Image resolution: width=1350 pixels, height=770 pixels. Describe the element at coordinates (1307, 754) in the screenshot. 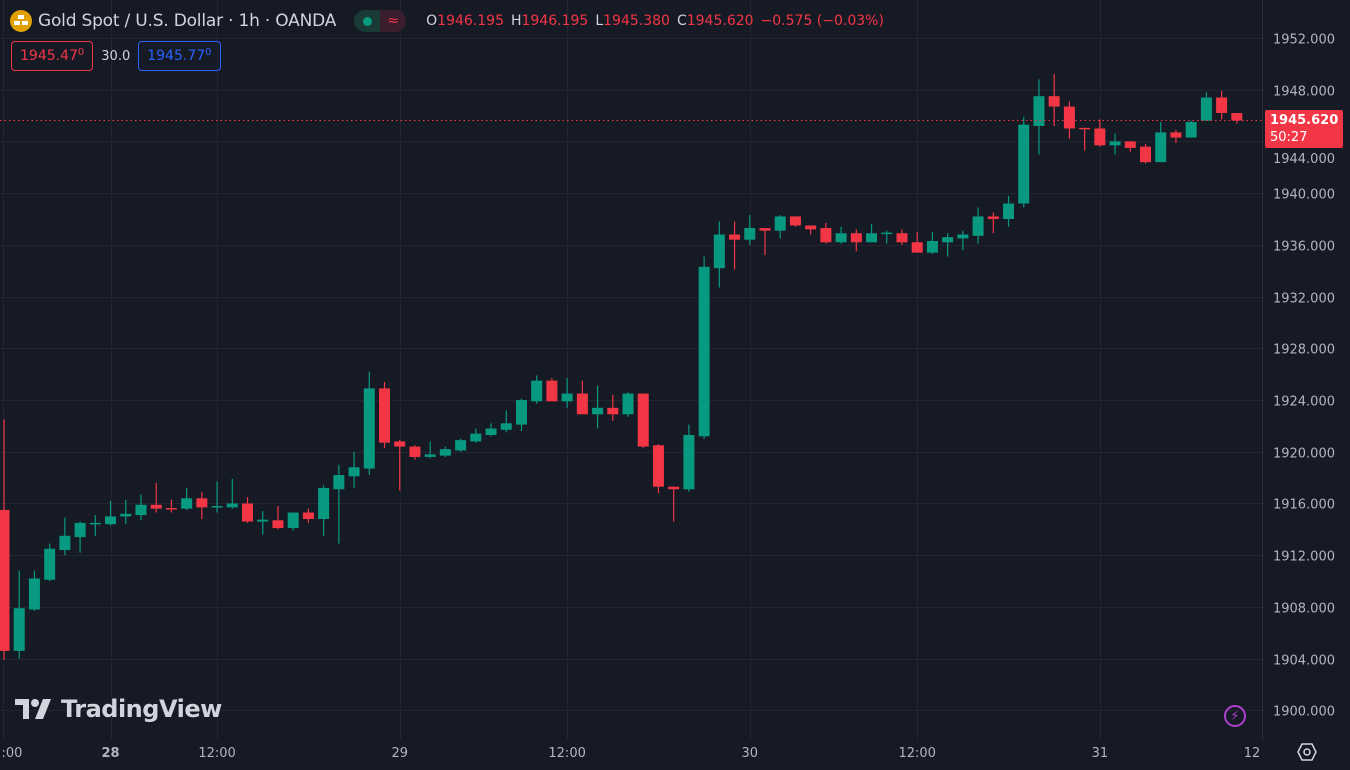

I see `settings-hexagon-icon` at that location.